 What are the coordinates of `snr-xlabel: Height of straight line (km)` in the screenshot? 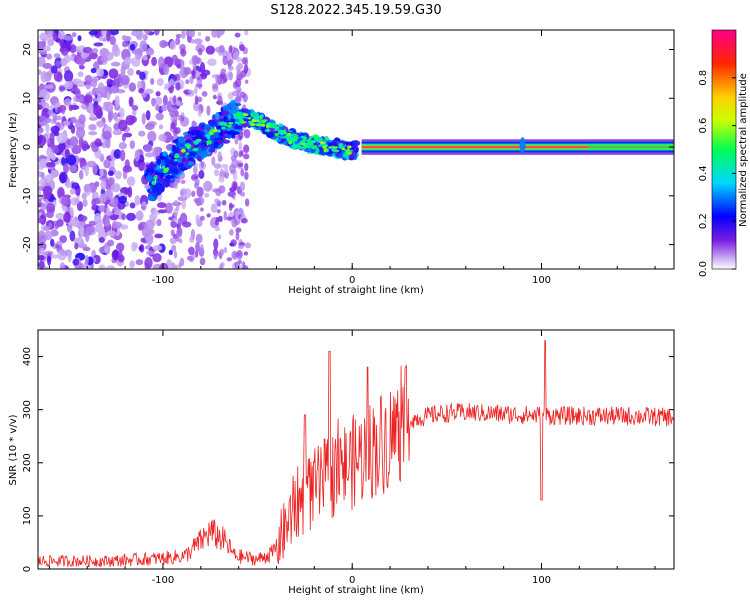 It's located at (356, 590).